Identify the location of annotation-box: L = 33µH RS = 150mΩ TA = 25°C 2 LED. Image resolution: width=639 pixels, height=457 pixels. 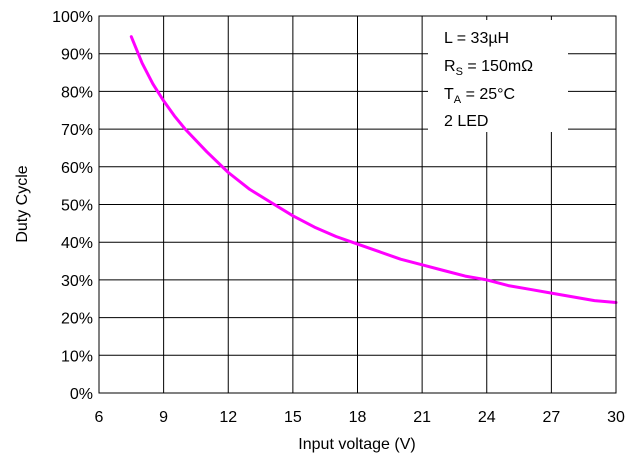
(488, 80).